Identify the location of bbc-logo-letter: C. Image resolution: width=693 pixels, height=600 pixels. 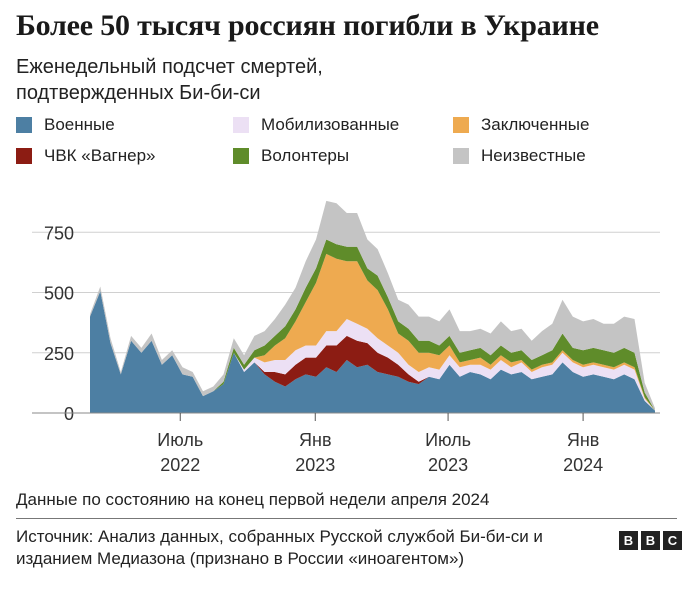
(672, 540).